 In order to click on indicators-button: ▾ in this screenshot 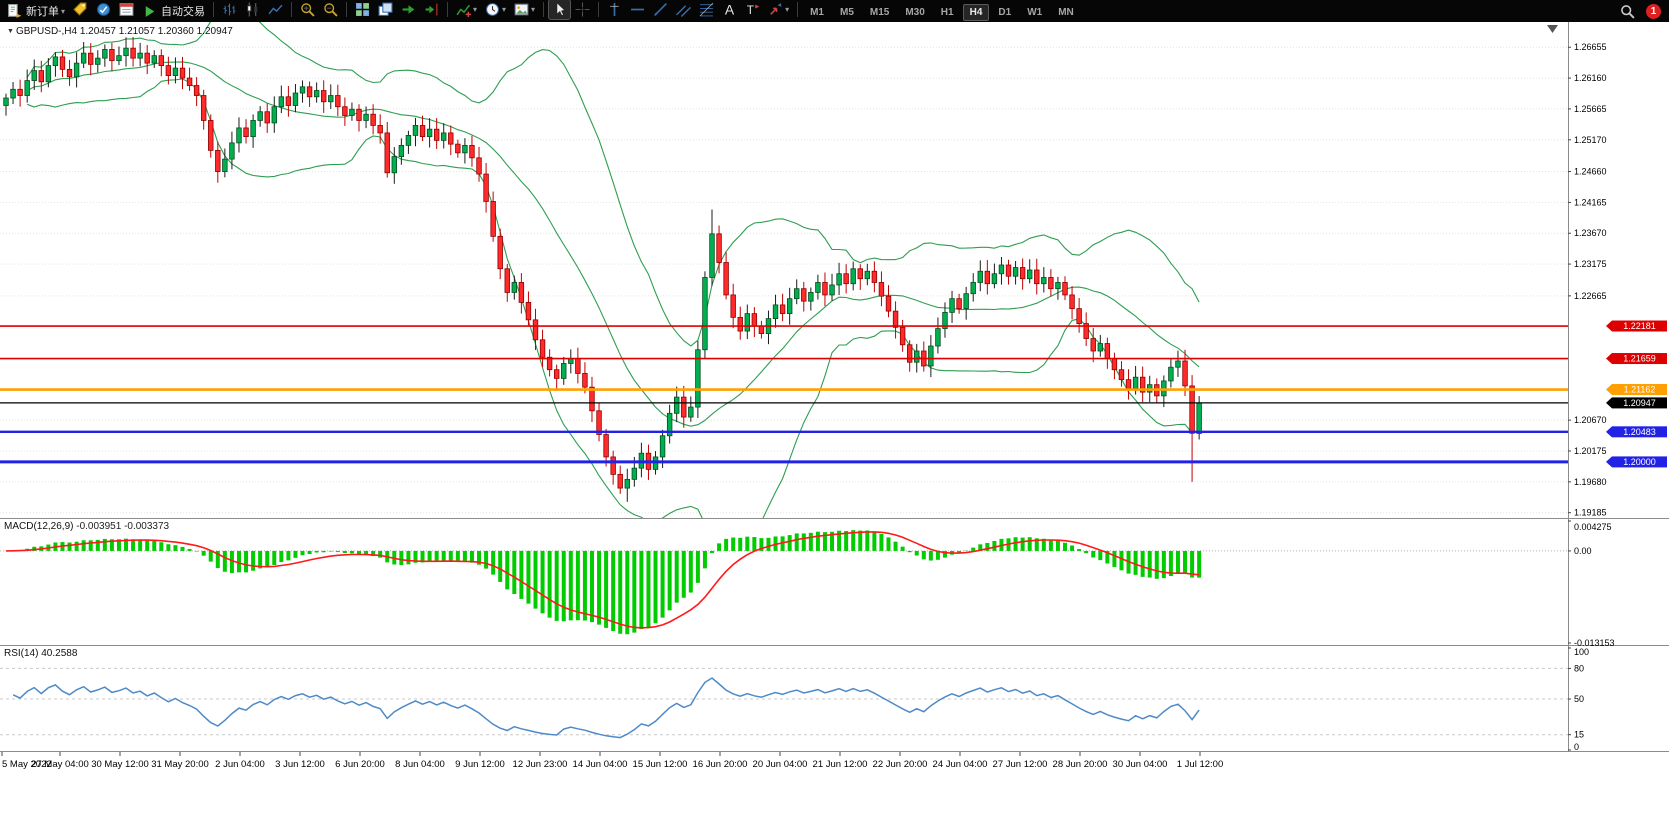, I will do `click(466, 9)`.